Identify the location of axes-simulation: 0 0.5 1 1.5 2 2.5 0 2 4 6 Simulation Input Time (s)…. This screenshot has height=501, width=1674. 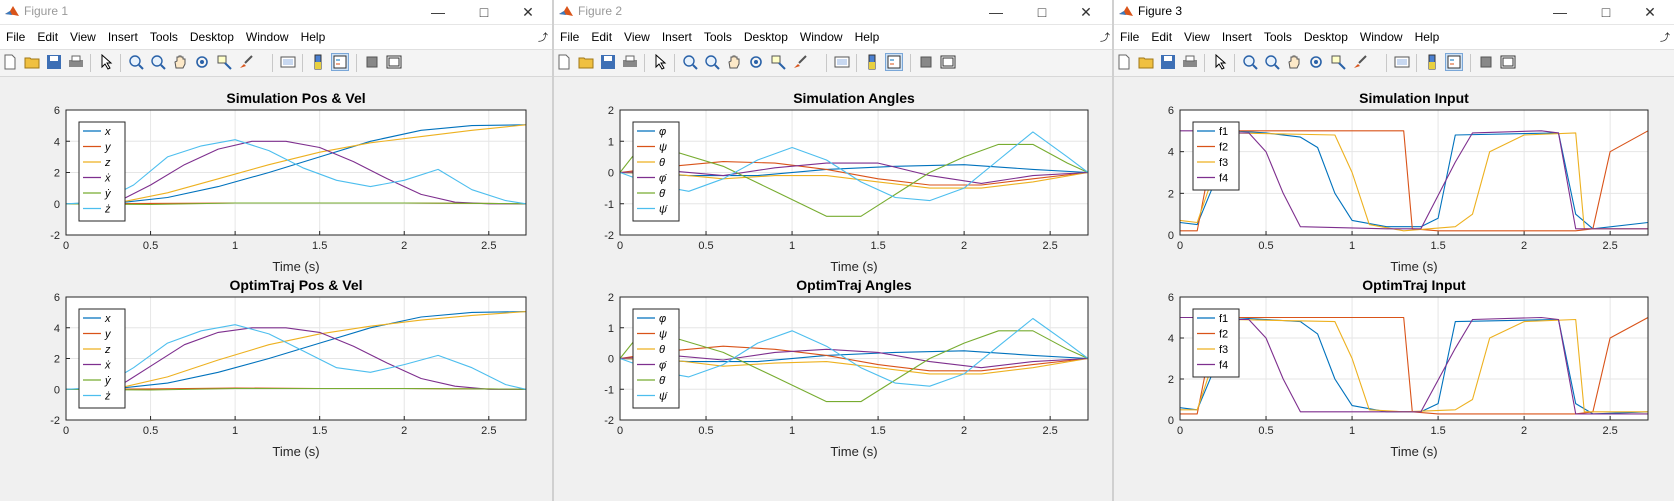
(1408, 182).